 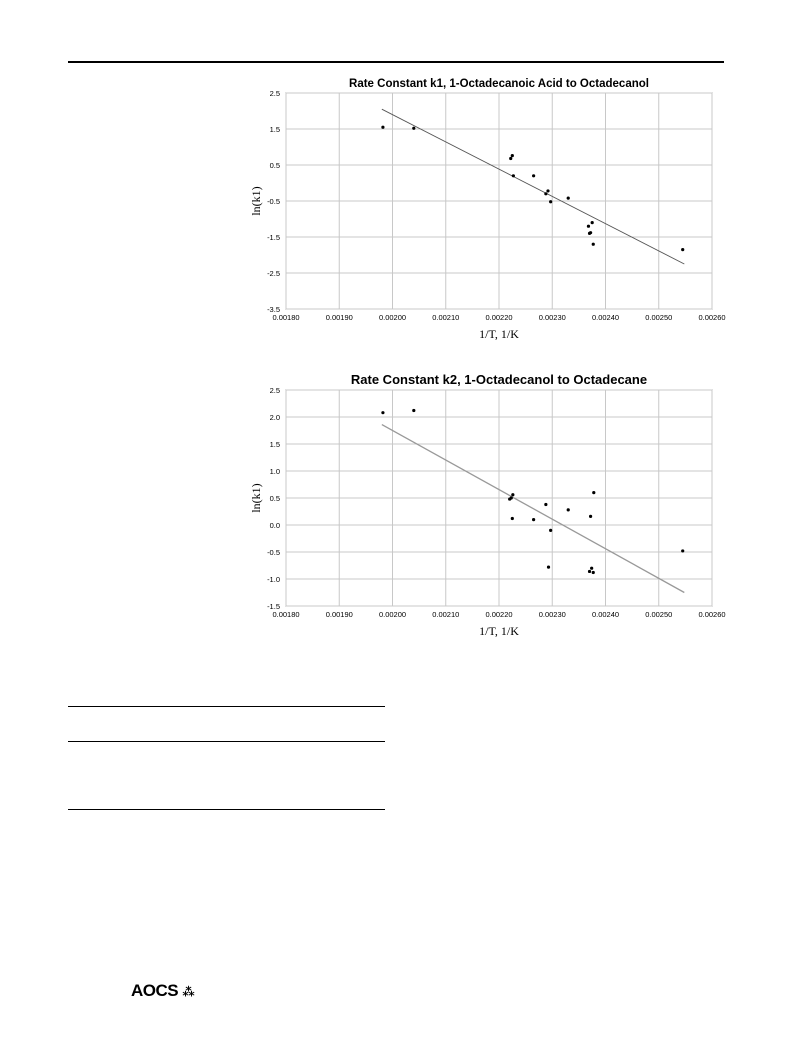 What do you see at coordinates (273, 309) in the screenshot?
I see `y-tick-label: -3.5` at bounding box center [273, 309].